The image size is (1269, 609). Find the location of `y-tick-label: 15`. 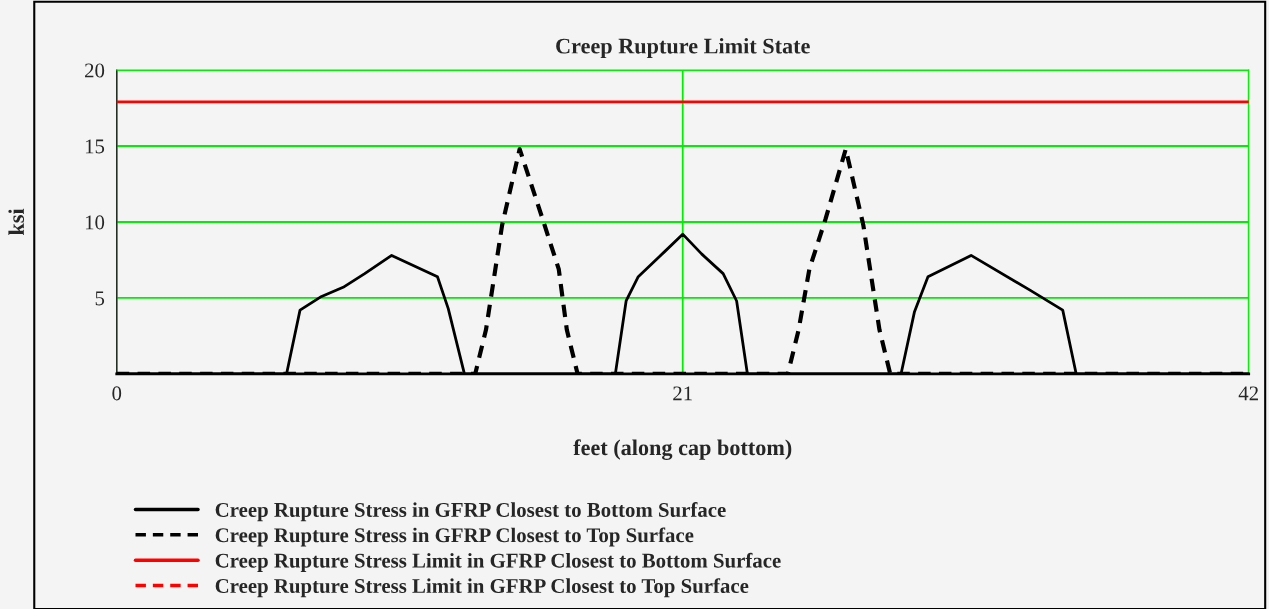

y-tick-label: 15 is located at coordinates (95, 146).